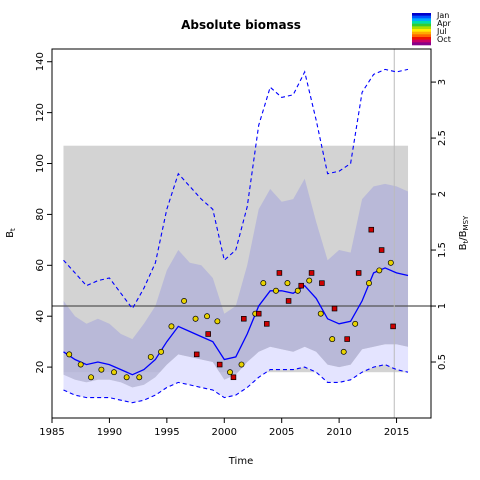 The width and height of the screenshot is (480, 480). Describe the element at coordinates (439, 224) in the screenshot. I see `y-axis-right: 0.5 1 1.5 2 2.5 3` at that location.